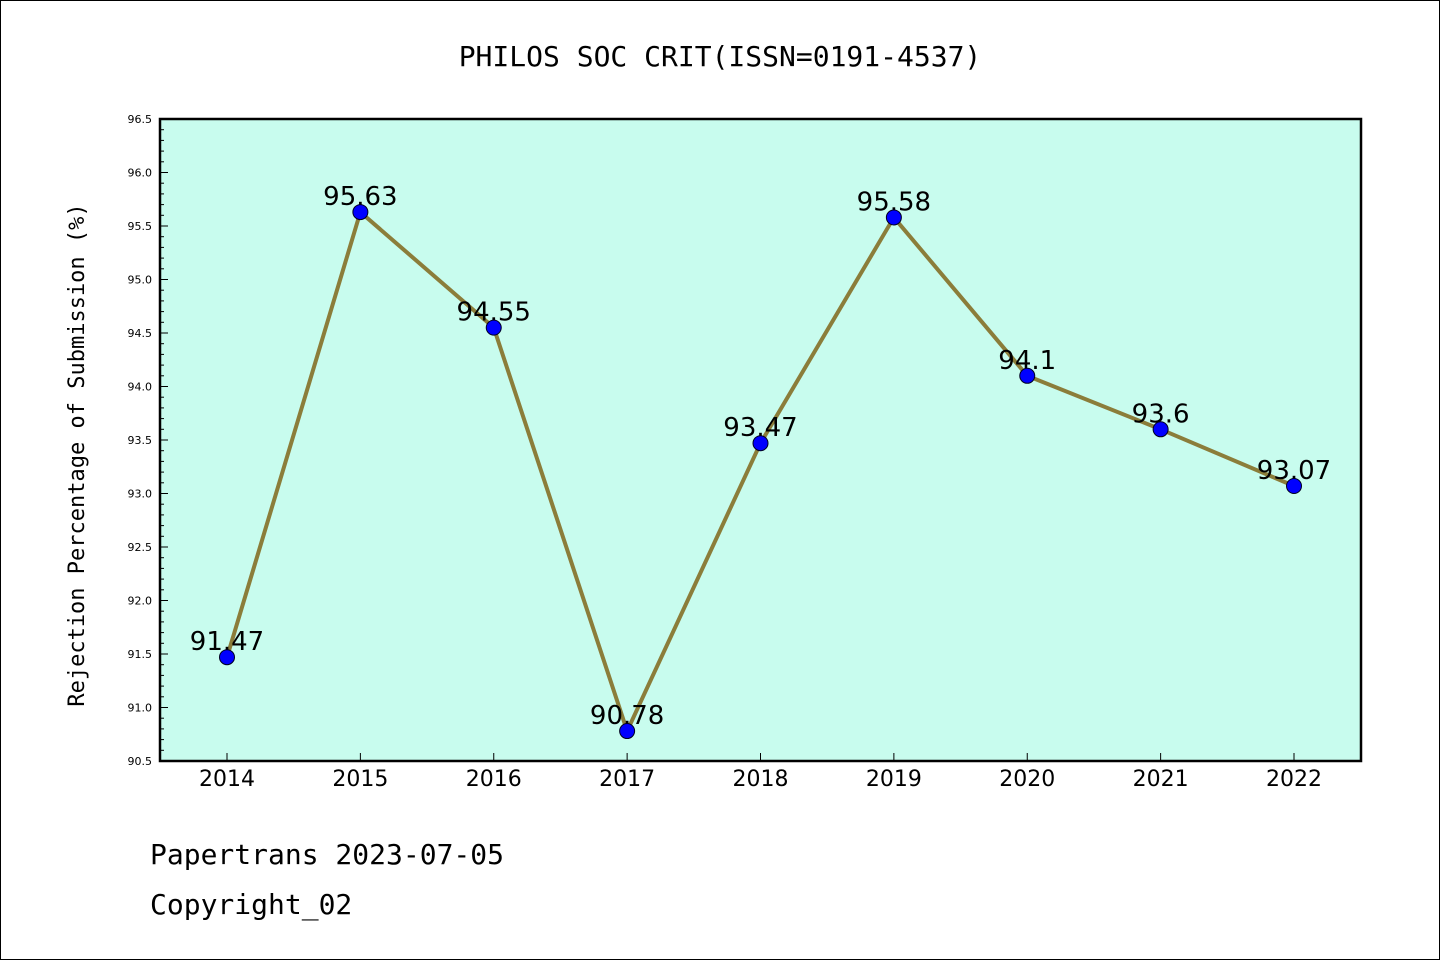 This screenshot has width=1440, height=960. Describe the element at coordinates (494, 779) in the screenshot. I see `x-tick-label: 2016` at that location.